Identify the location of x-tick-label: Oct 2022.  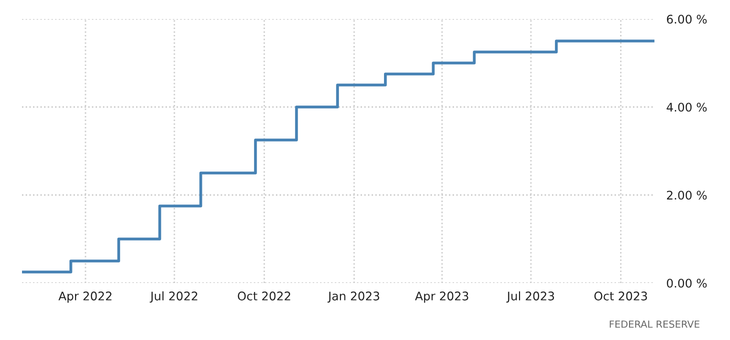
(264, 296).